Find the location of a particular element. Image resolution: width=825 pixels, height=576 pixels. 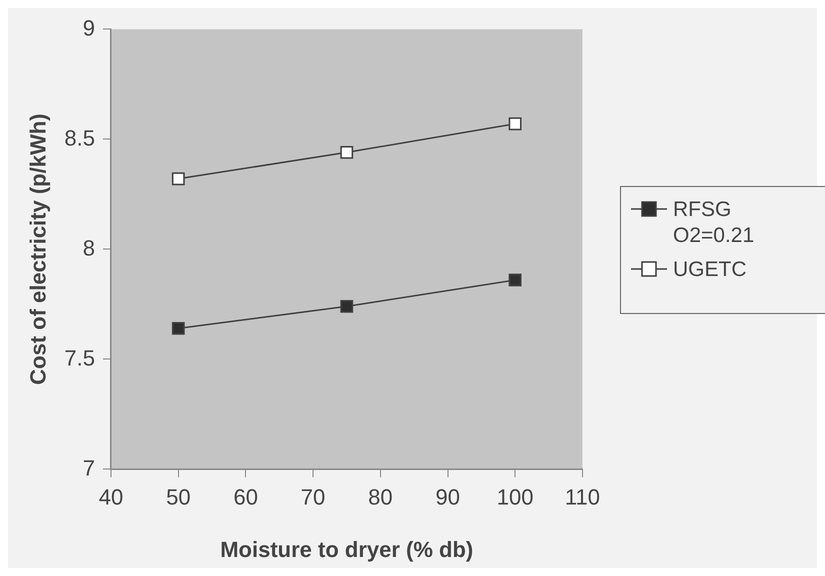

x-tick-label: 110 is located at coordinates (582, 497).